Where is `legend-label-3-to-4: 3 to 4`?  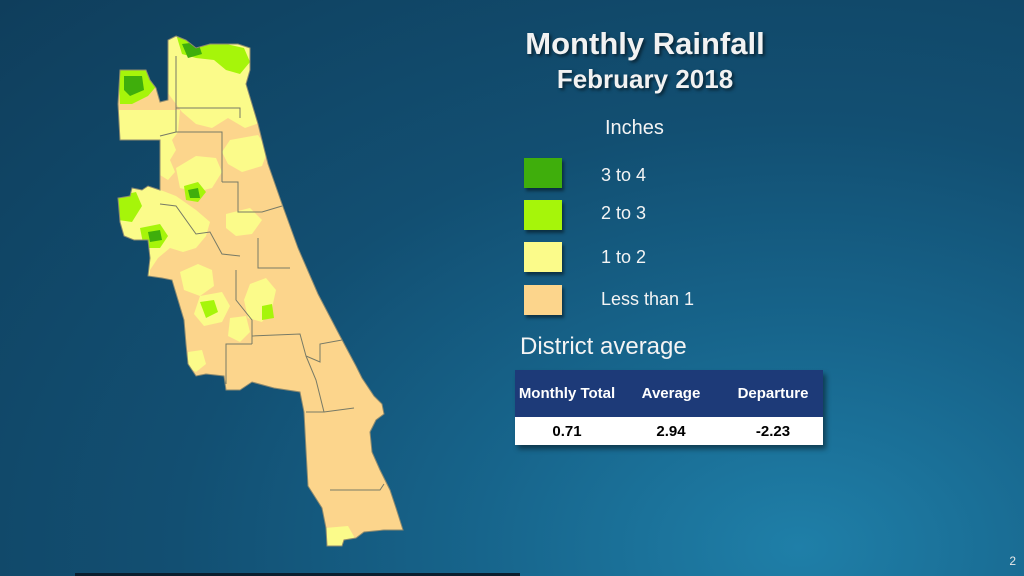
legend-label-3-to-4: 3 to 4 is located at coordinates (624, 175).